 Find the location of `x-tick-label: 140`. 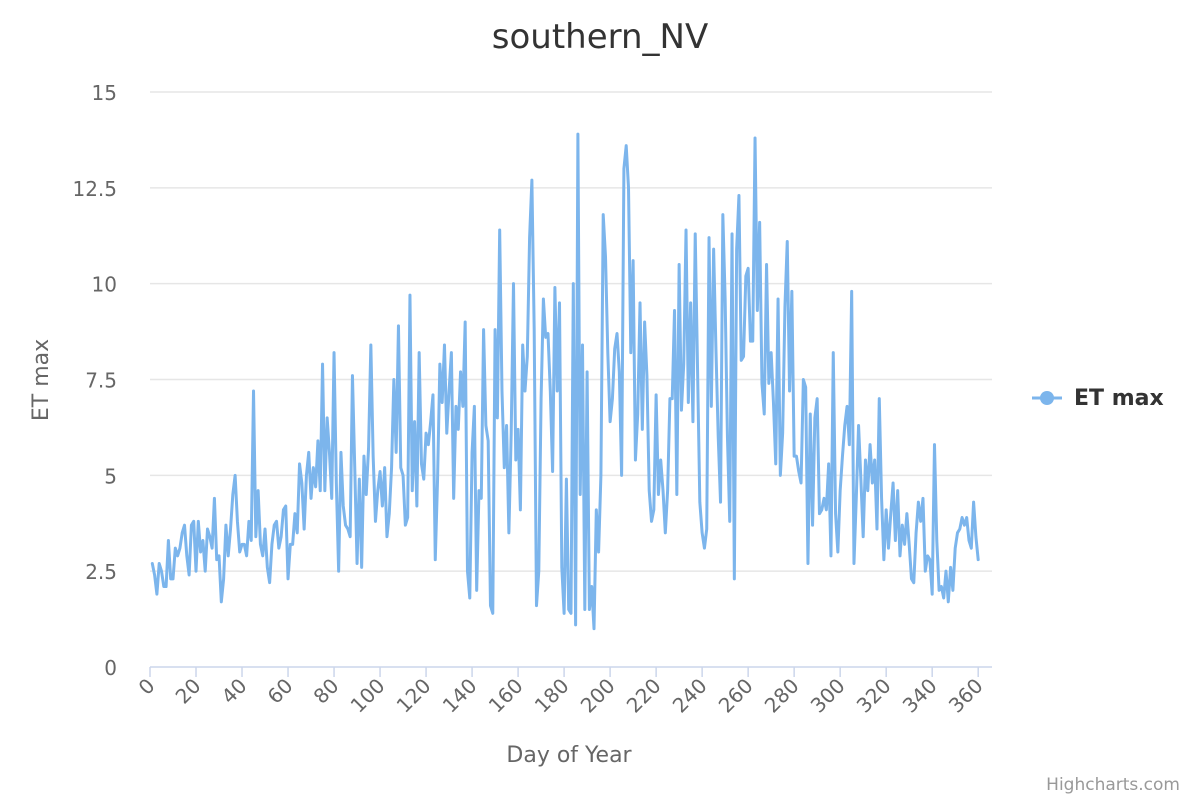

x-tick-label: 140 is located at coordinates (460, 696).